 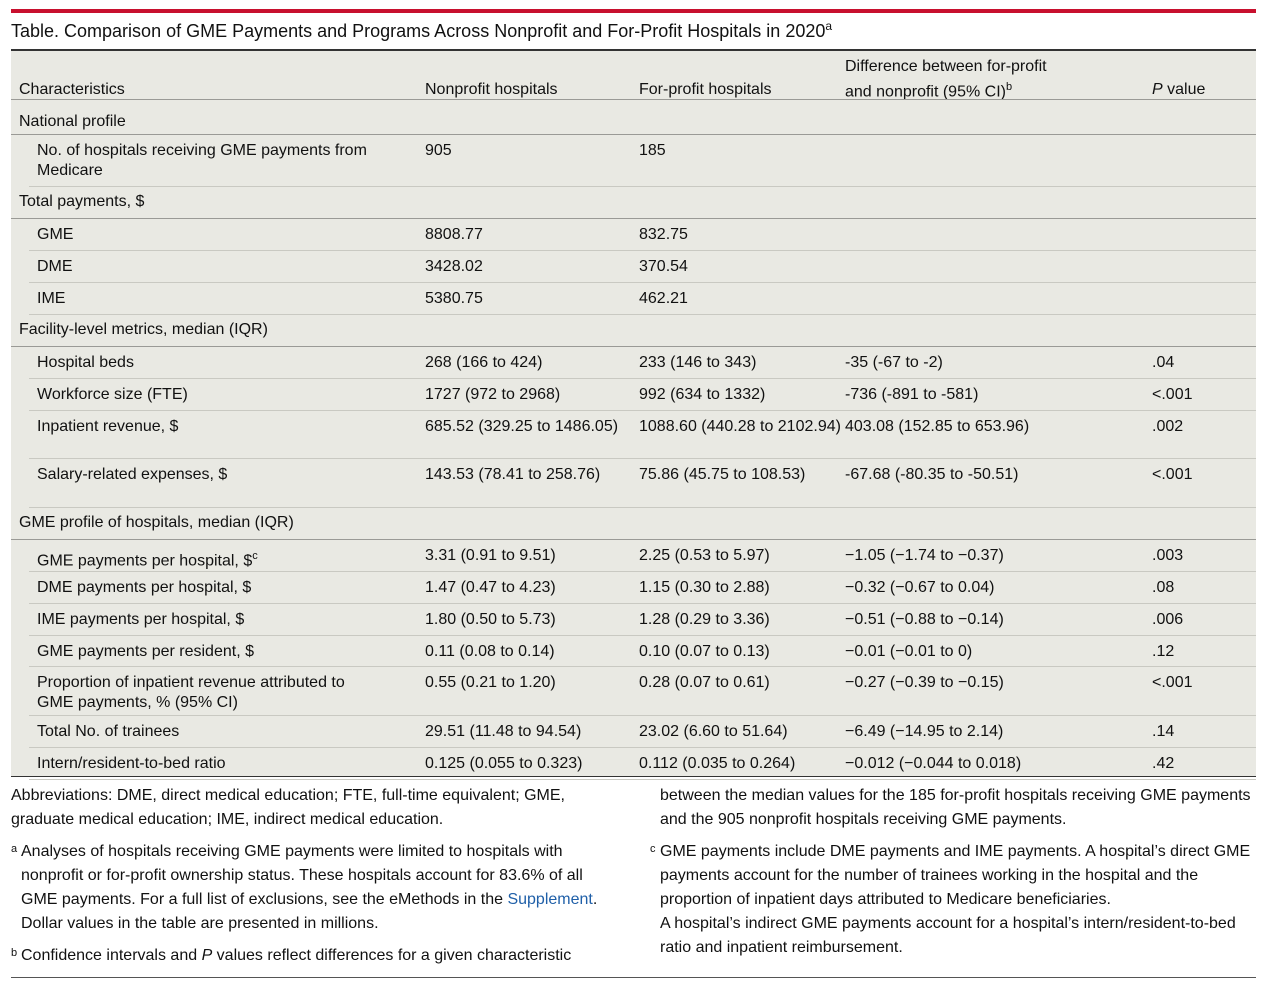 I want to click on row-label: Workforce size (FTE), so click(x=207, y=395).